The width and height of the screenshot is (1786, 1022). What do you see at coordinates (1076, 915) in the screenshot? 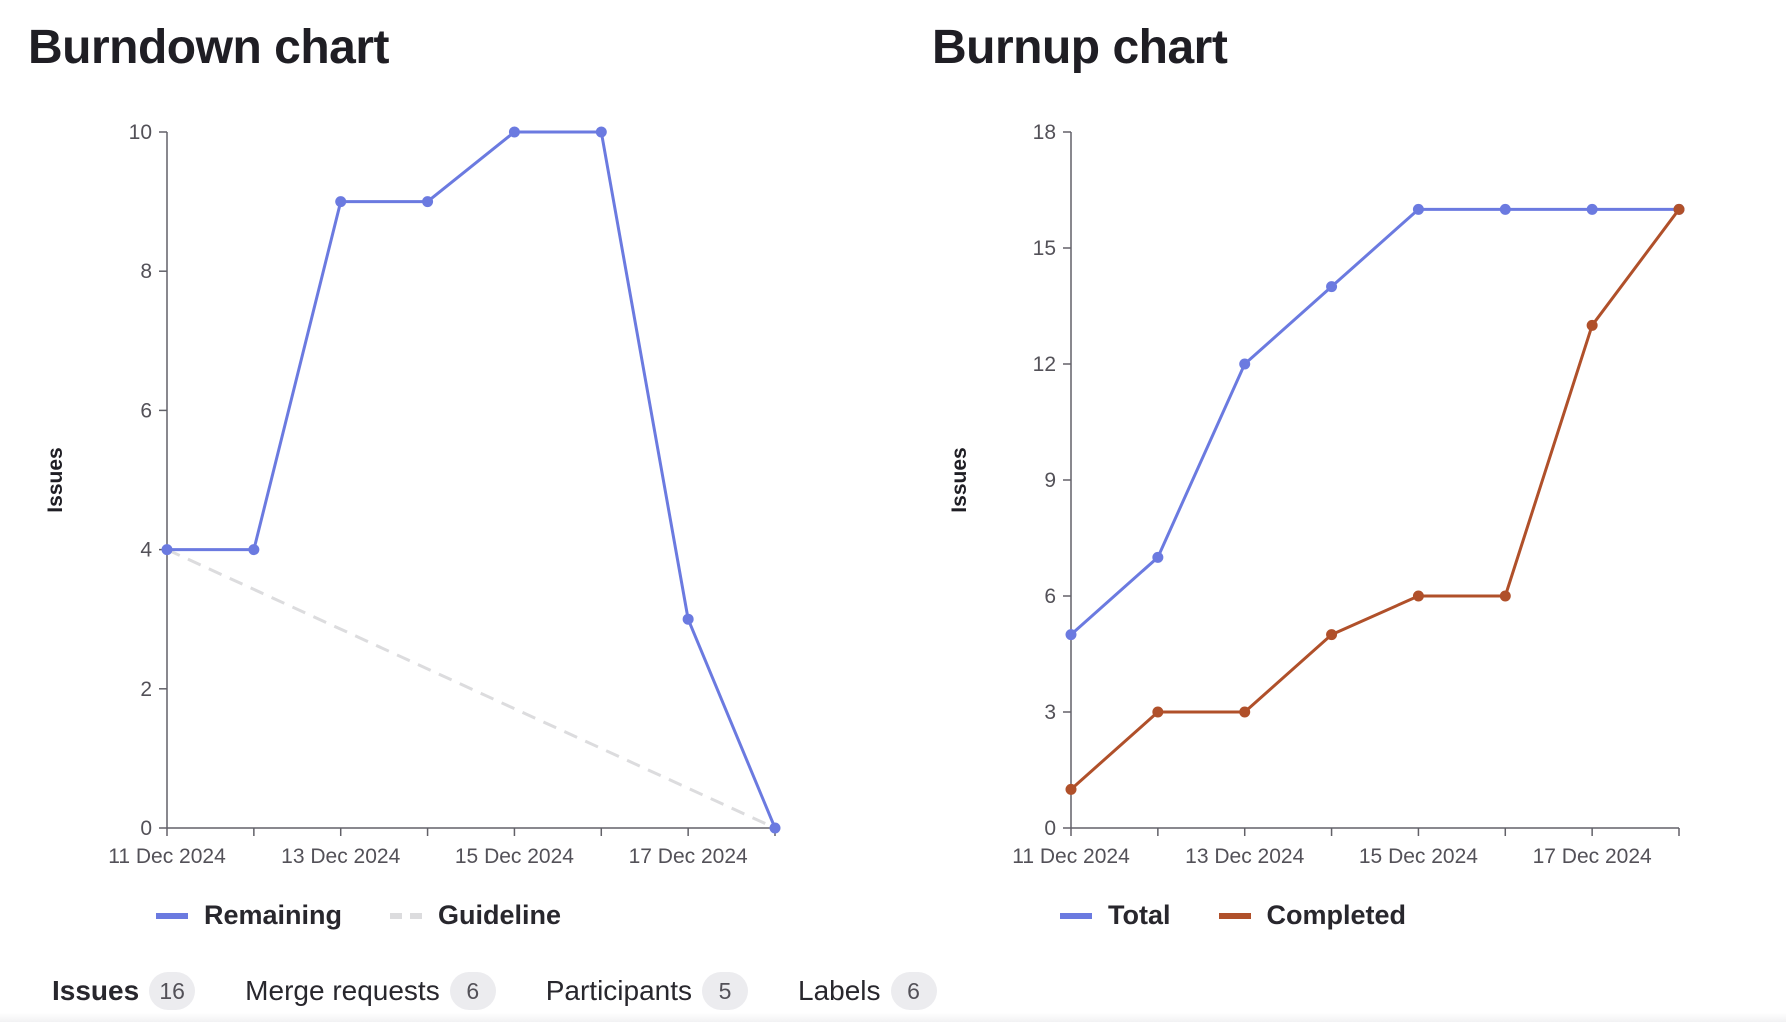
I see `total-swatch` at bounding box center [1076, 915].